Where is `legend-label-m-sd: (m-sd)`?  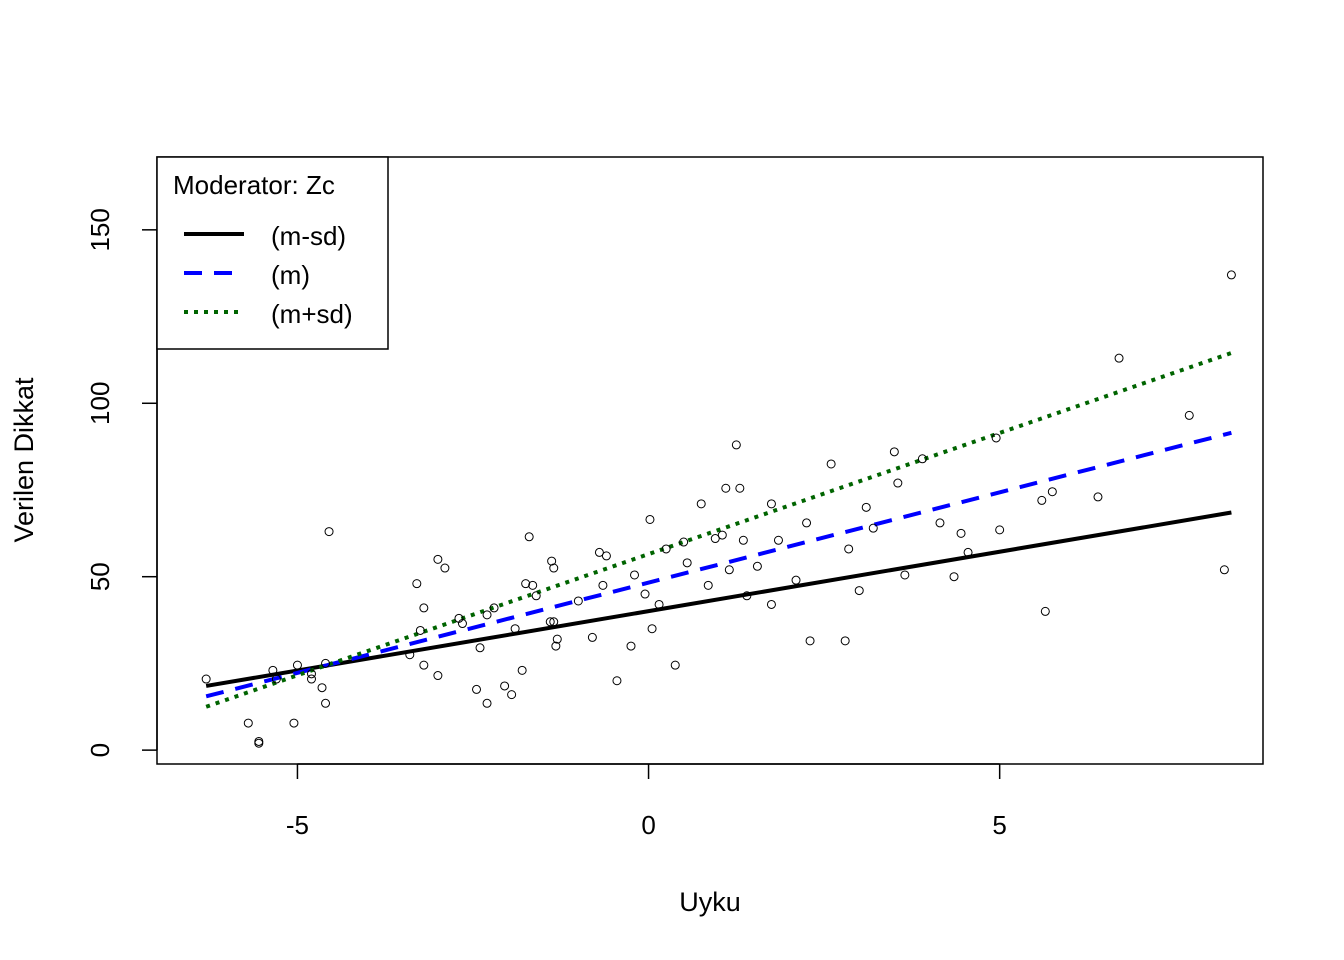
legend-label-m-sd: (m-sd) is located at coordinates (308, 236).